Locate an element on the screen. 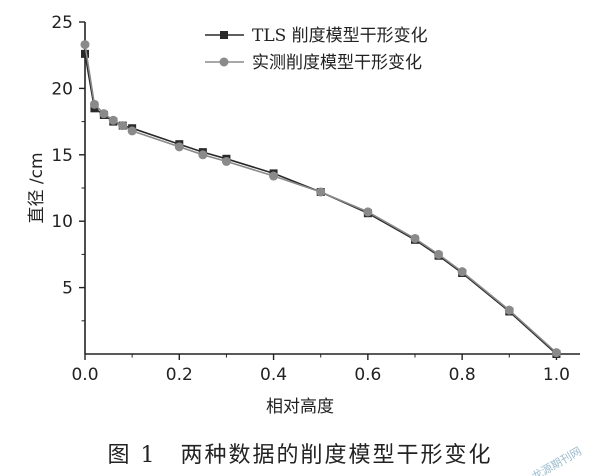 The height and width of the screenshot is (476, 600). y-tick-label: 5 is located at coordinates (67, 289).